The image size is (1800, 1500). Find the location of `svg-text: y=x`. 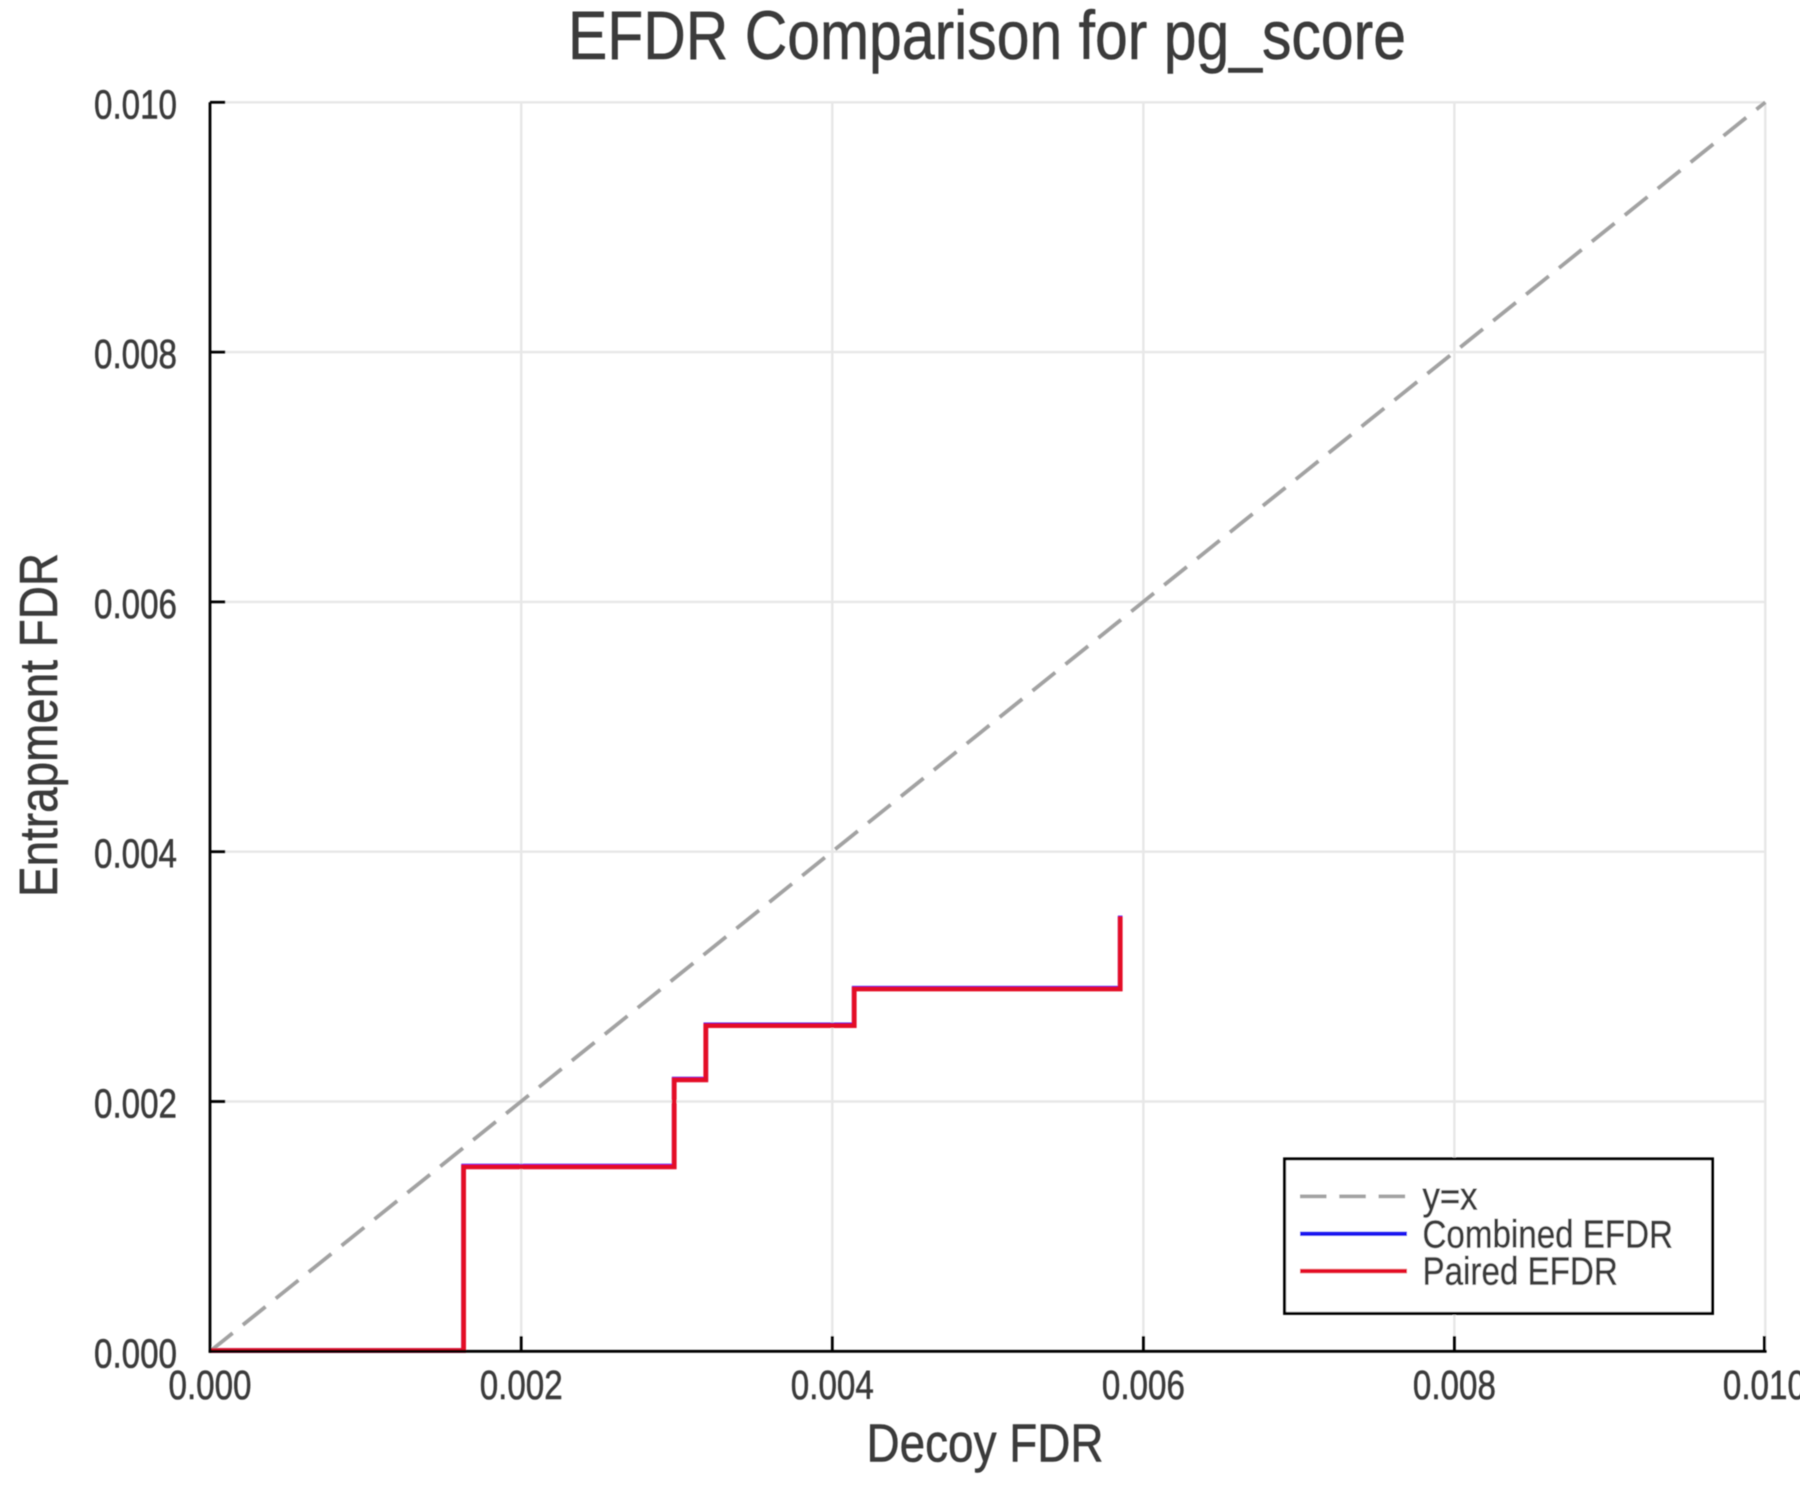

svg-text: y=x is located at coordinates (1450, 1197).